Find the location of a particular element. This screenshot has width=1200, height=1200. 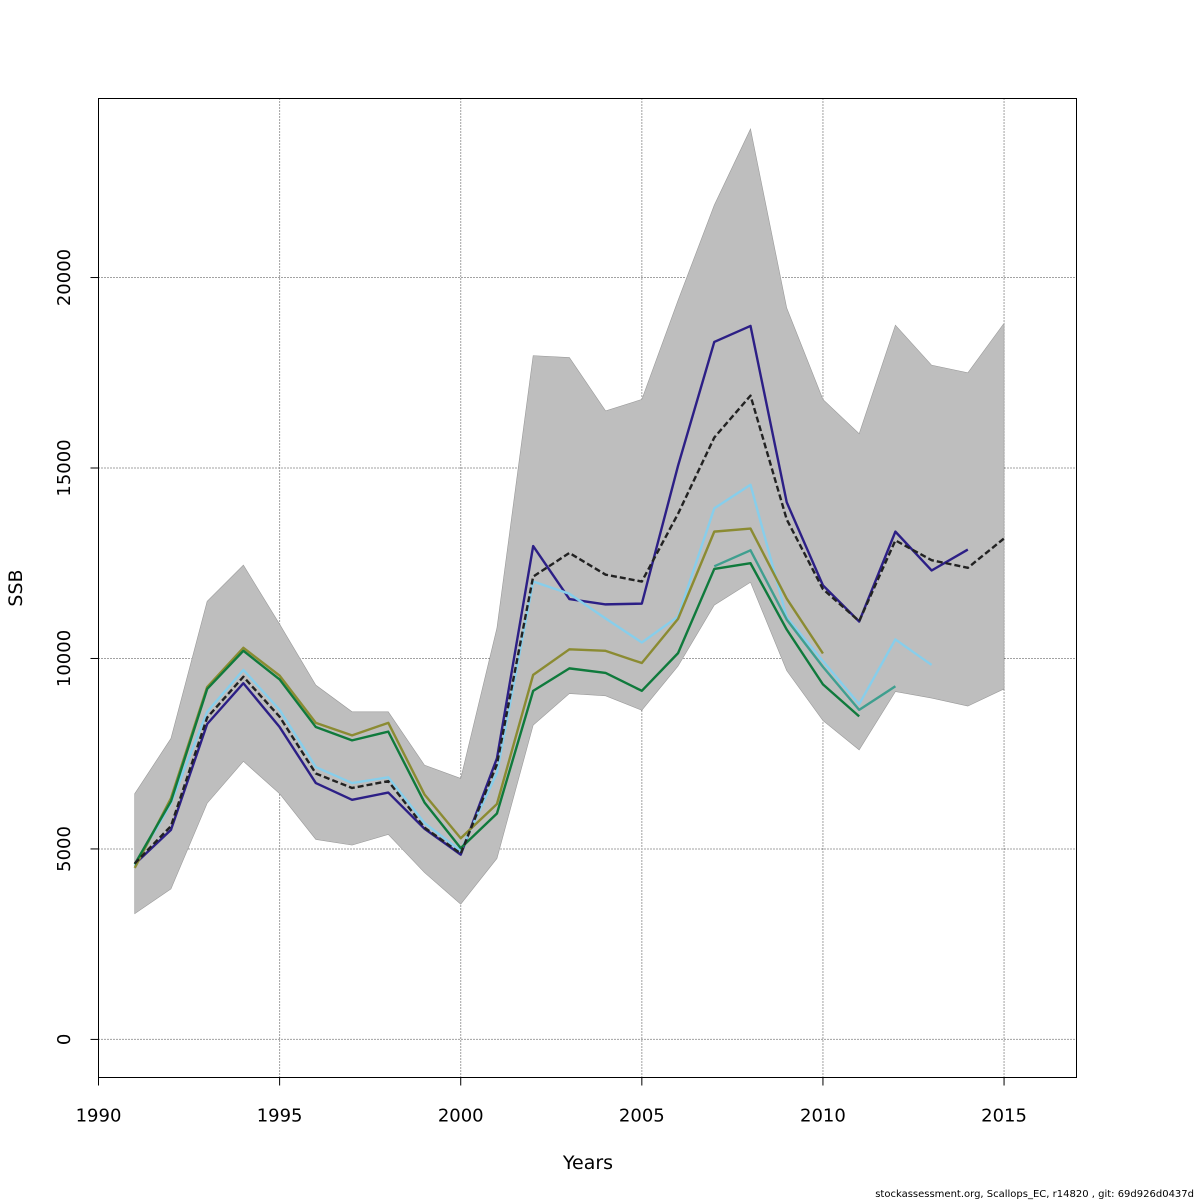

x-tick-label: 2010 is located at coordinates (823, 1116).